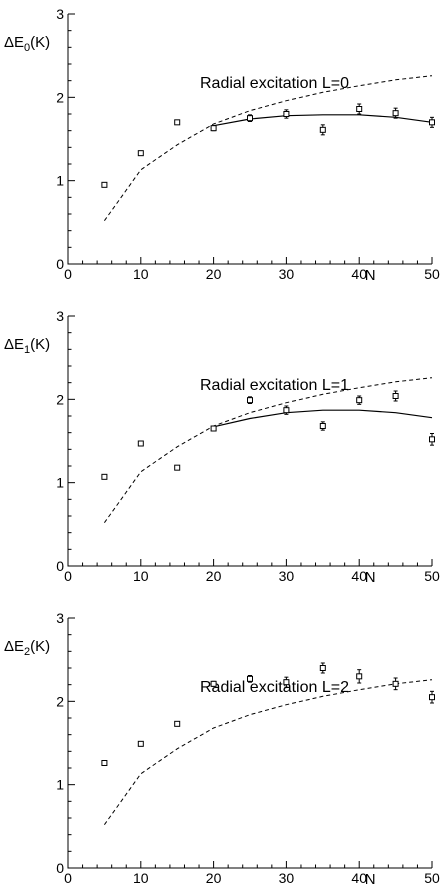 This screenshot has height=884, width=443. I want to click on chart-title: Radial excitation L=1, so click(274, 385).